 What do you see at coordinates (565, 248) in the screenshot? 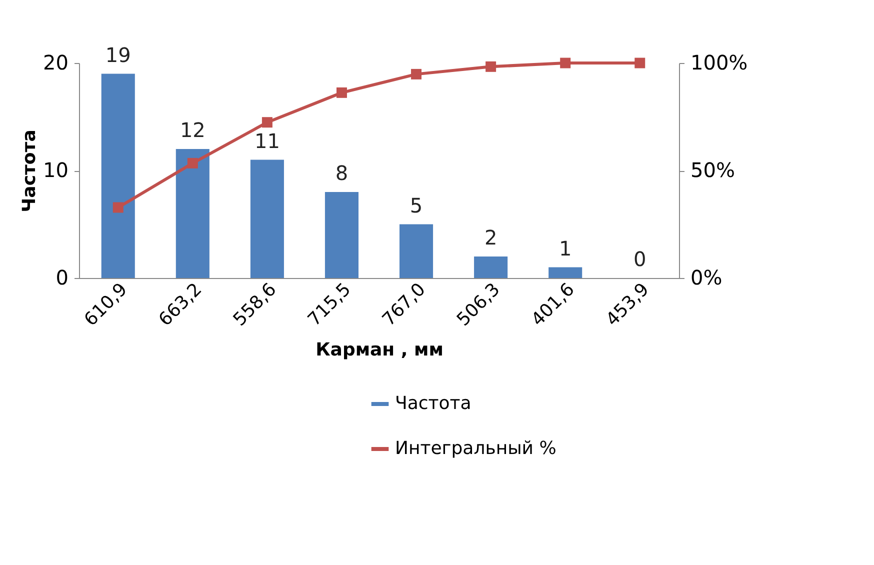
I see `data-label: 1` at bounding box center [565, 248].